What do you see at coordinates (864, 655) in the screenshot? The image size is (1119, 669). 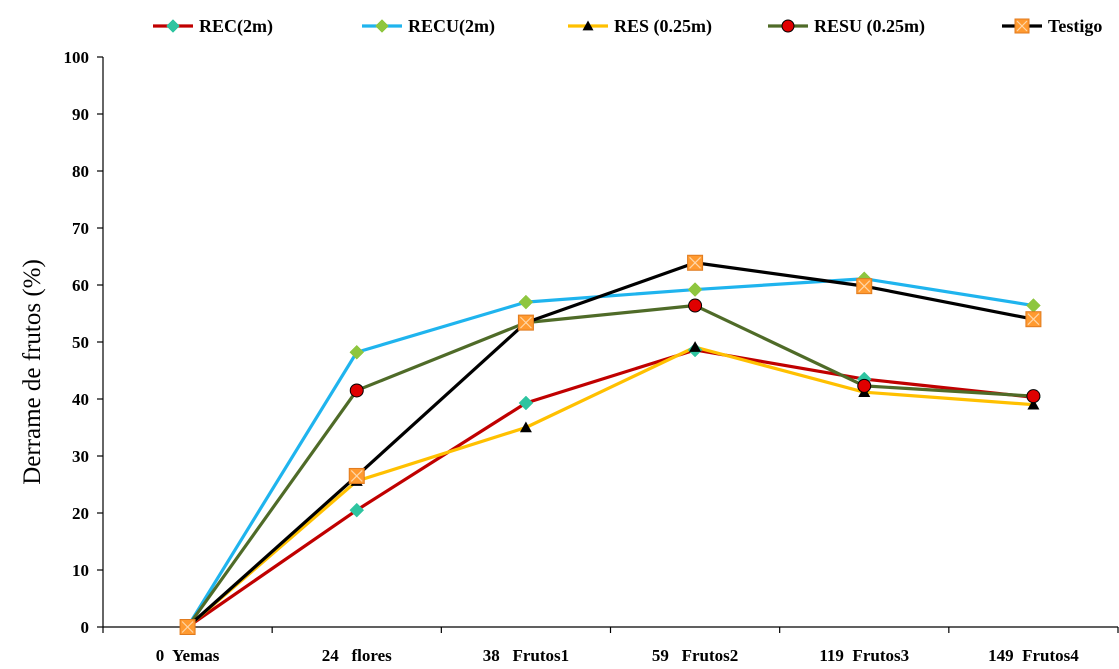 I see `x-category-label: 119 Frutos3` at bounding box center [864, 655].